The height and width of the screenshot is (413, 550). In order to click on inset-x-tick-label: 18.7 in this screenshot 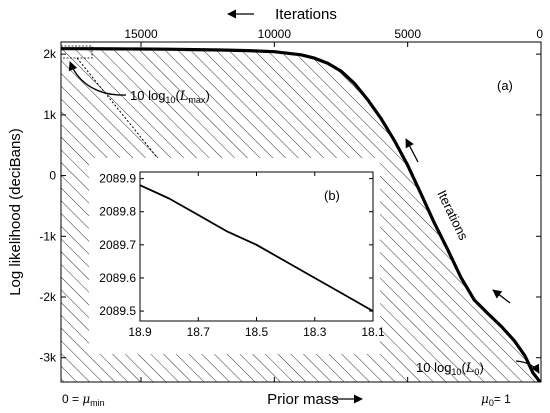, I will do `click(199, 332)`.